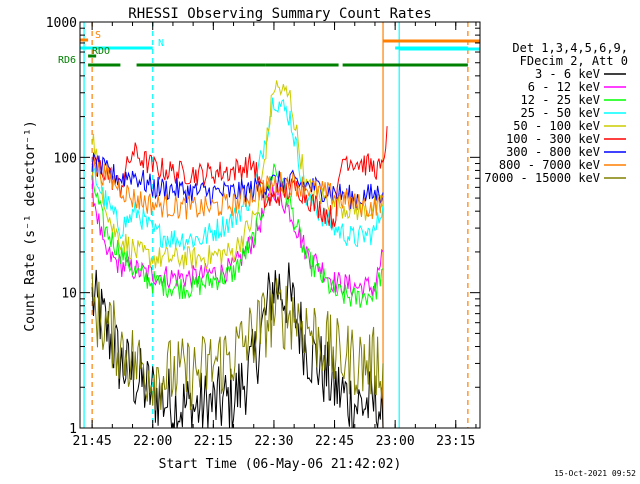  What do you see at coordinates (395, 441) in the screenshot?
I see `x-tick-label-5: 23:00` at bounding box center [395, 441].